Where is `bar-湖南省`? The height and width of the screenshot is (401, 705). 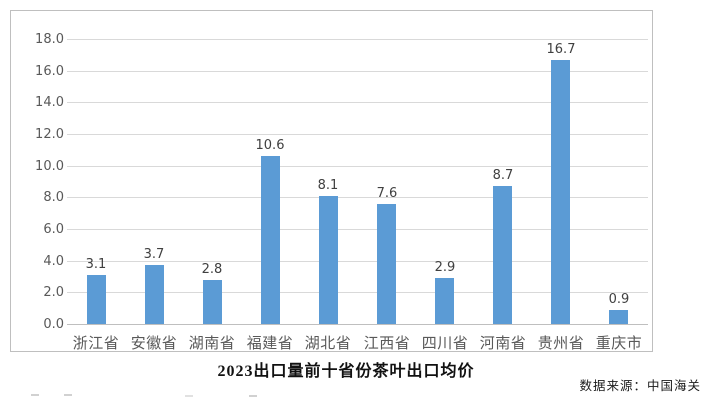 bar-湖南省 is located at coordinates (212, 302).